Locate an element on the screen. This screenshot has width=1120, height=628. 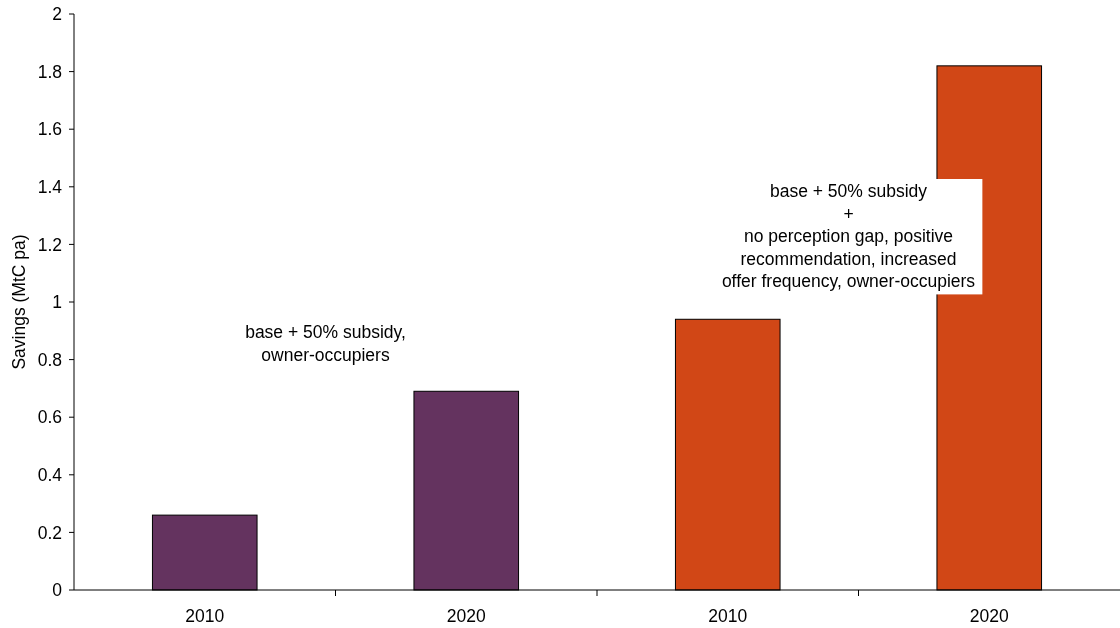
y-tick-label: 2 is located at coordinates (57, 14).